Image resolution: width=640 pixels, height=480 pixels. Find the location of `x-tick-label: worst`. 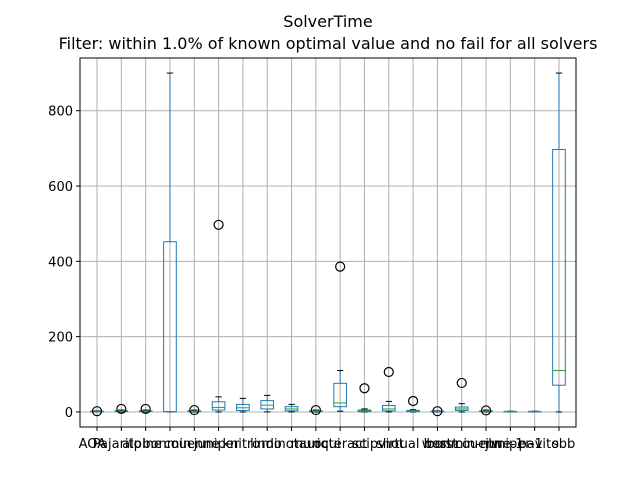

x-tick-label: worst is located at coordinates (440, 444).